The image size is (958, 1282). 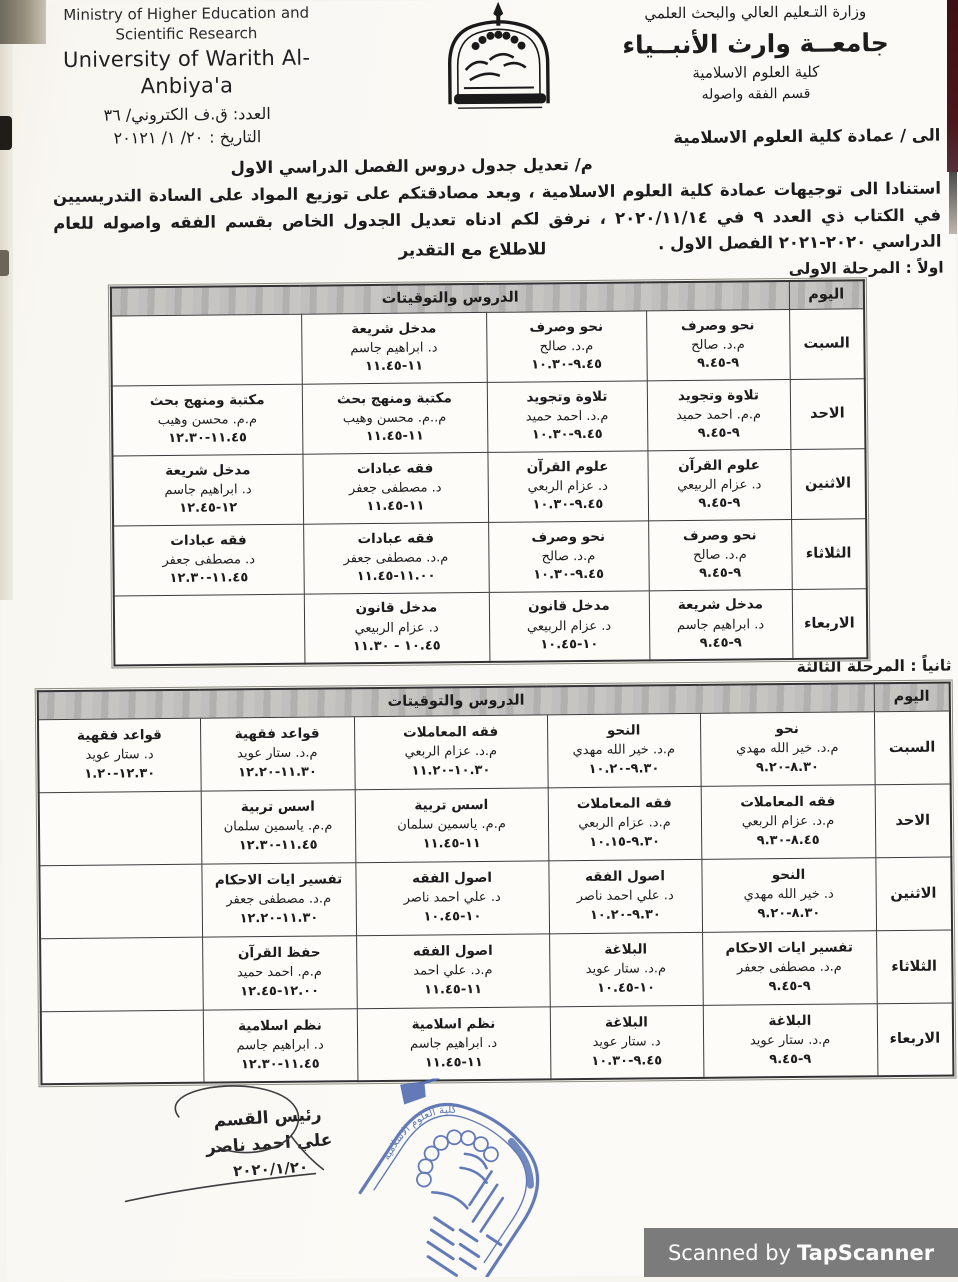 I want to click on lesson-cell: نحو م.د. خير الله مهدي ٩.٢٠-٨.٣٠, so click(x=787, y=748).